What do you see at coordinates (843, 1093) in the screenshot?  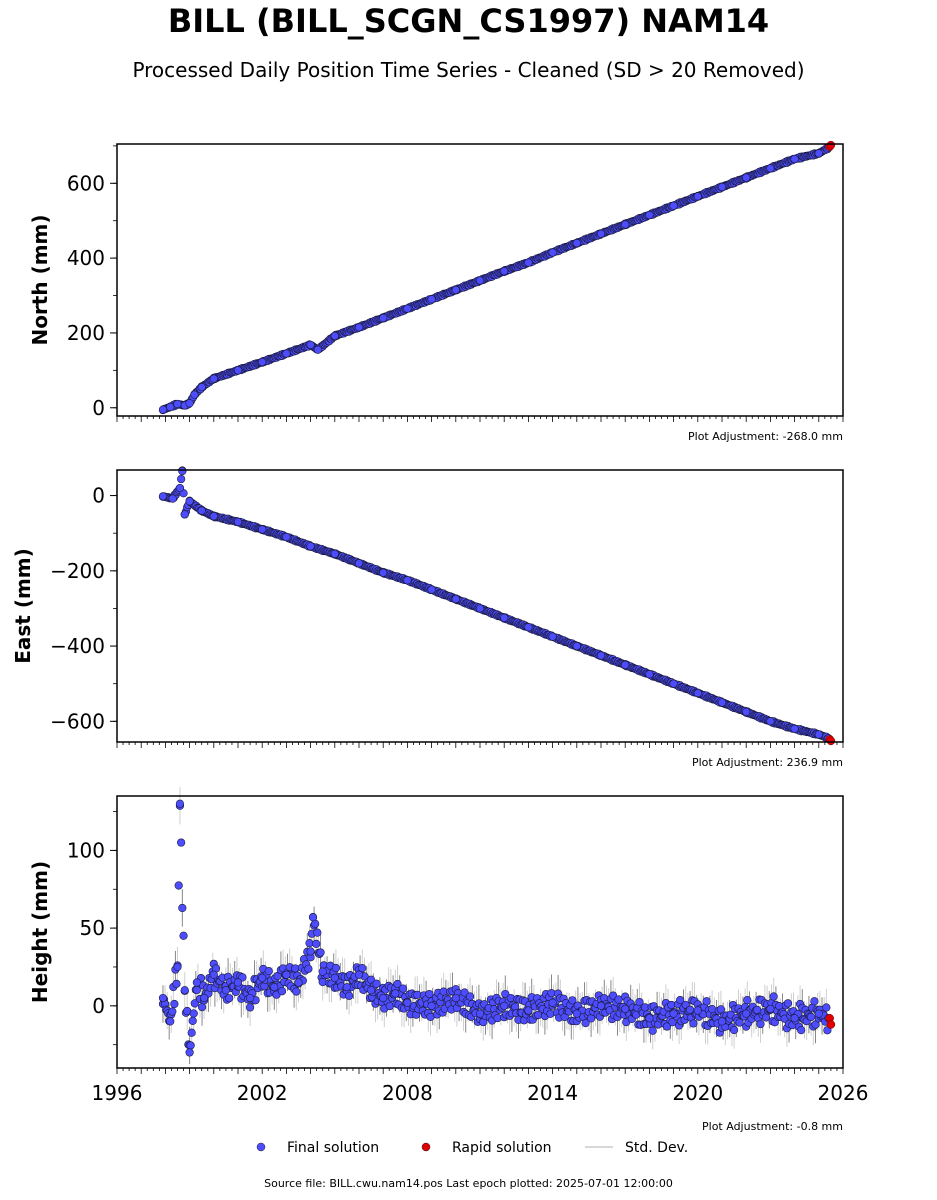 I see `height-x-tick-label: 2026` at bounding box center [843, 1093].